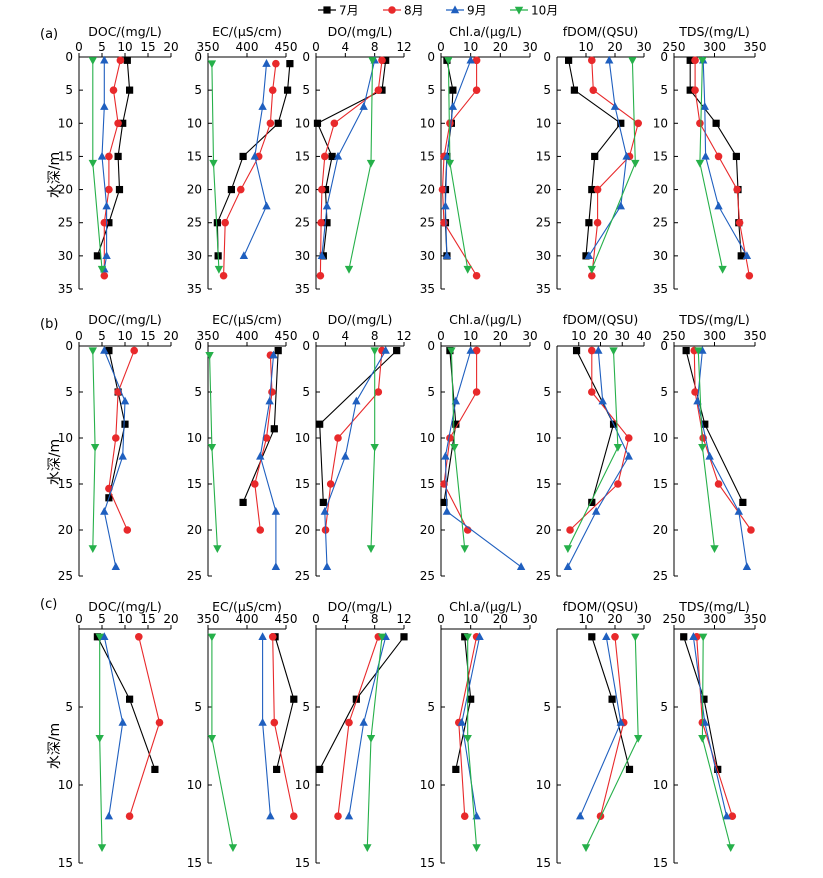 The width and height of the screenshot is (823, 878). Describe the element at coordinates (622, 336) in the screenshot. I see `x-tick-label: 30` at that location.